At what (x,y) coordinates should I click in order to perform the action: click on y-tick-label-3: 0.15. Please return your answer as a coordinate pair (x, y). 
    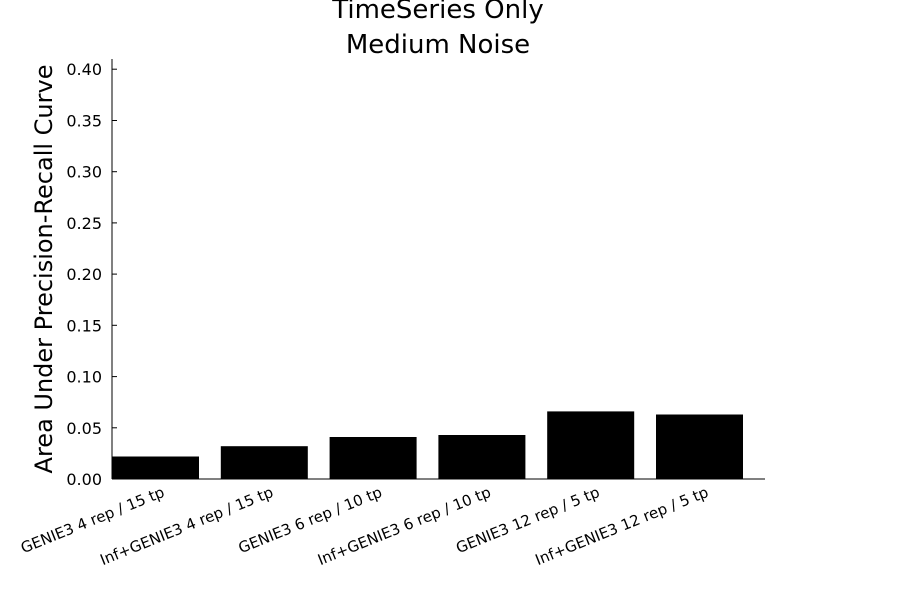
    Looking at the image, I should click on (84, 325).